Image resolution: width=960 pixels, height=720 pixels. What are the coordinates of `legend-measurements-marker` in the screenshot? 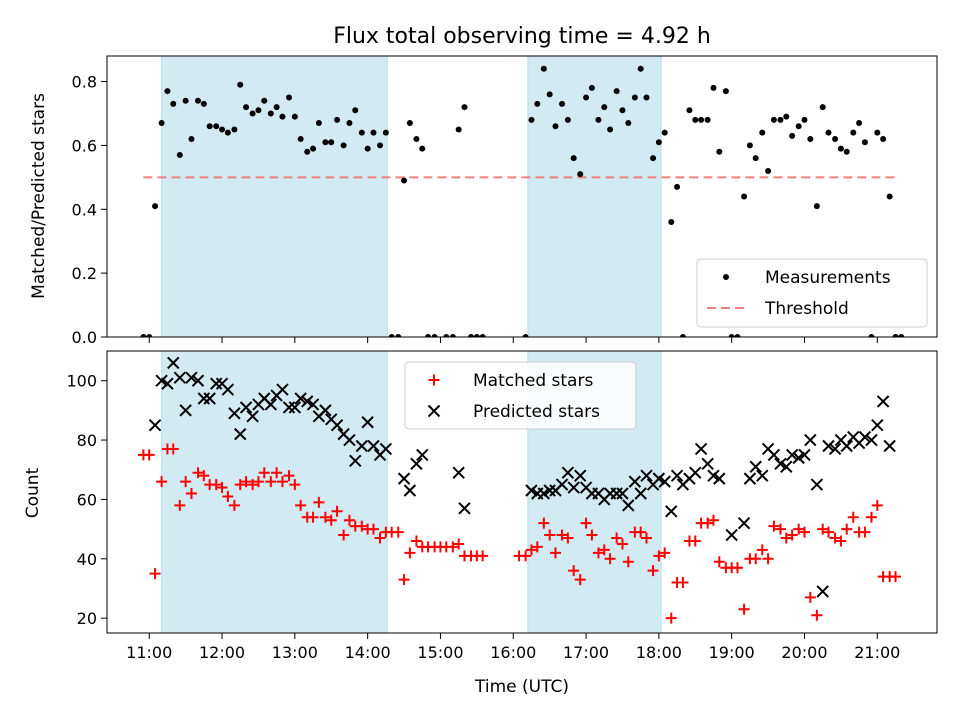 It's located at (726, 277).